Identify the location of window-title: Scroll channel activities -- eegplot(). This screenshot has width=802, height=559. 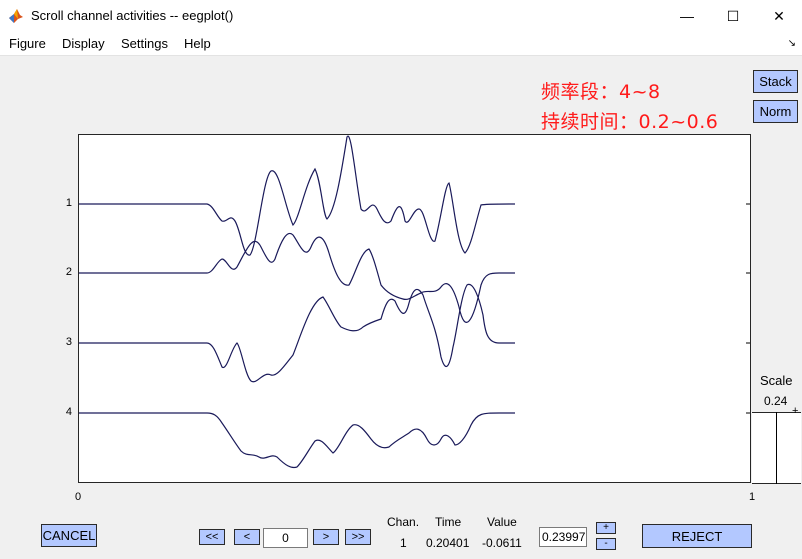
(132, 15).